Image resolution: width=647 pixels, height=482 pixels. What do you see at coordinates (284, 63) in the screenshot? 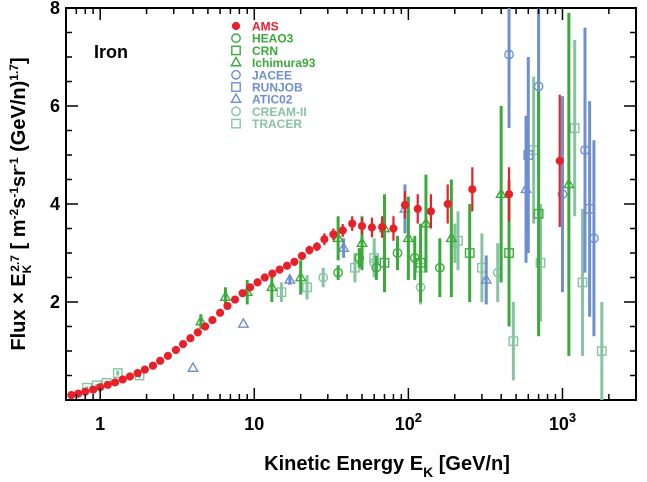
I see `legend-label: Ichimura93` at bounding box center [284, 63].